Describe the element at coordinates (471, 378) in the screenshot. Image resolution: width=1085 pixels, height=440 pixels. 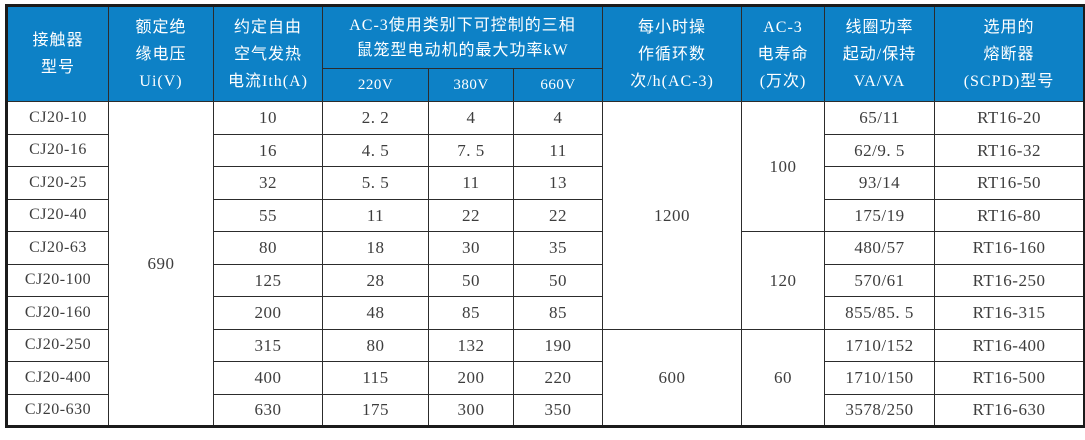
I see `power-380v-cell: 200` at that location.